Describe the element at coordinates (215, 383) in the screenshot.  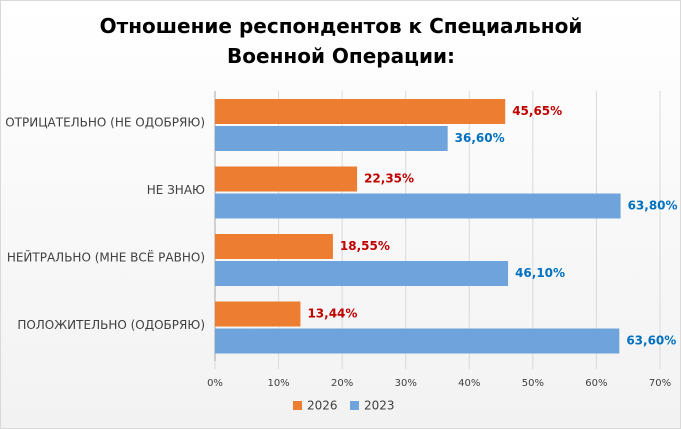
I see `x-tick-label: 0%` at that location.